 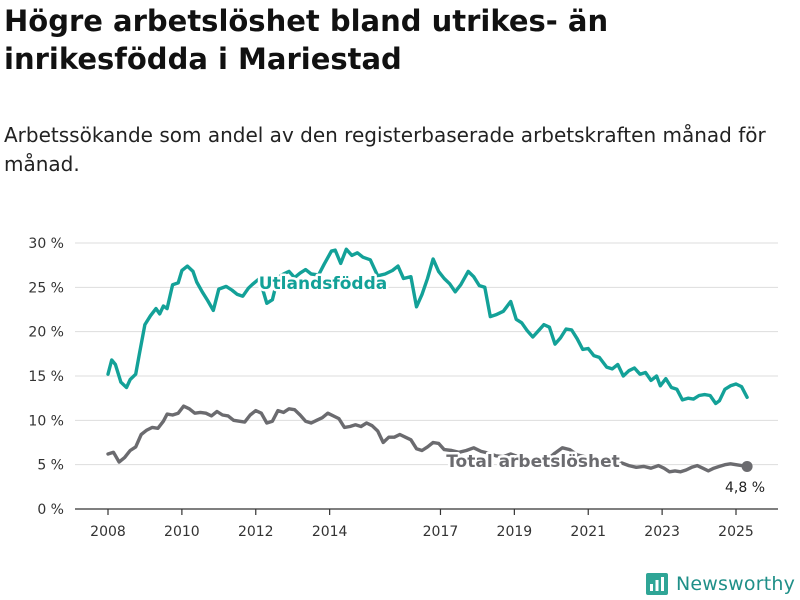 I want to click on y-tick-label: 30 %, so click(x=46, y=244).